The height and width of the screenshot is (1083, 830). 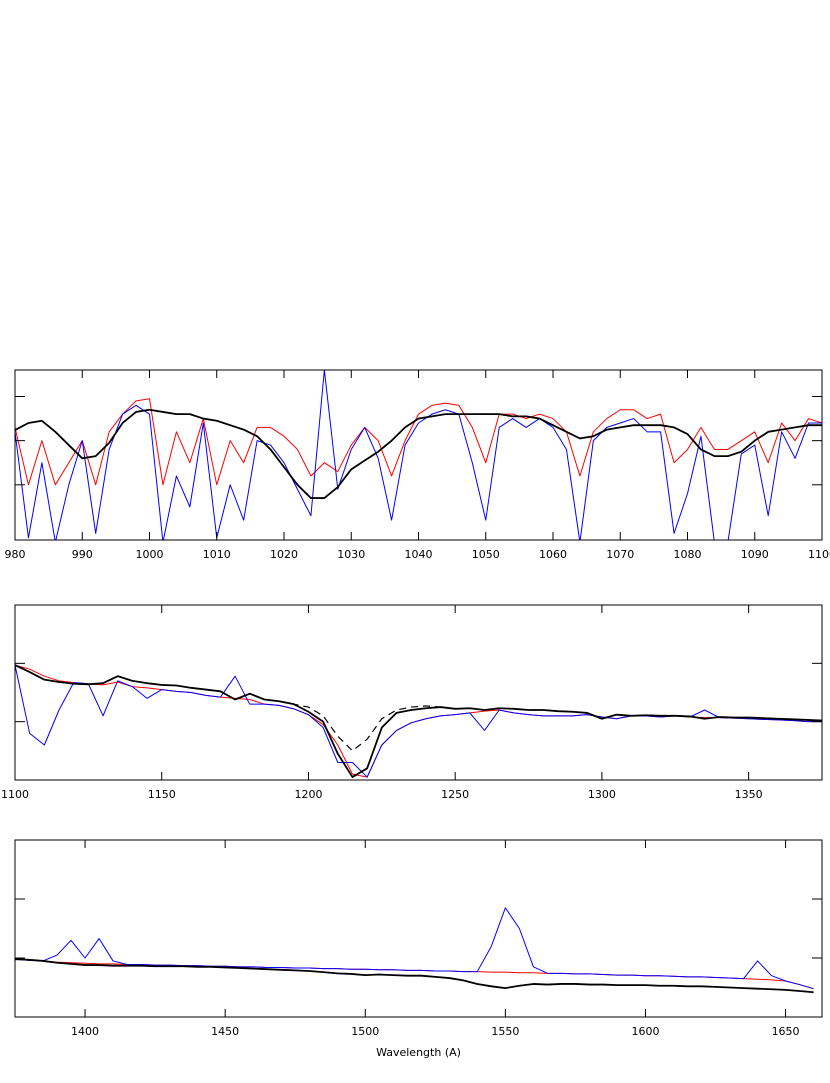 I want to click on x-tick-label: 1040, so click(x=419, y=554).